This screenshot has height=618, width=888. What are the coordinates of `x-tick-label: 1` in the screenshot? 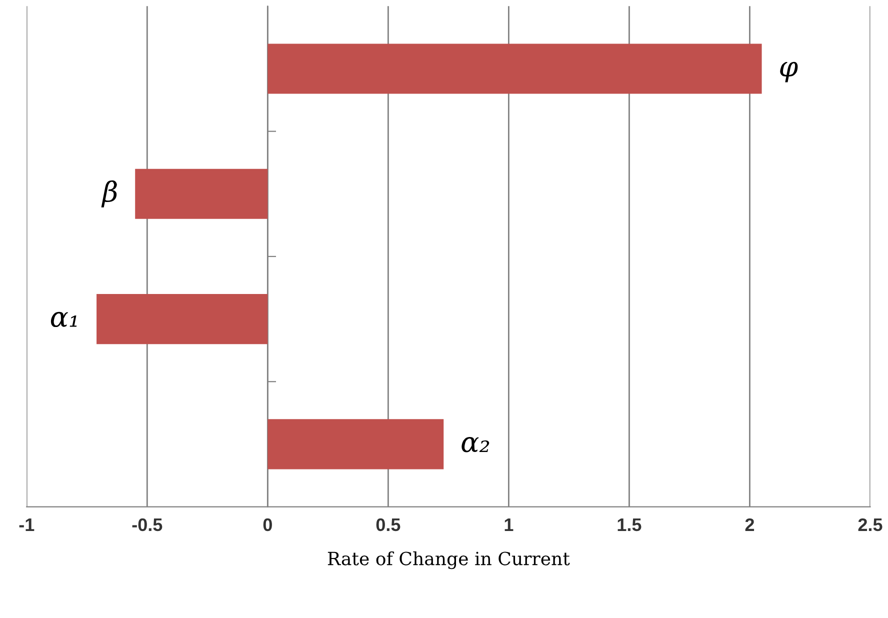 It's located at (509, 524).